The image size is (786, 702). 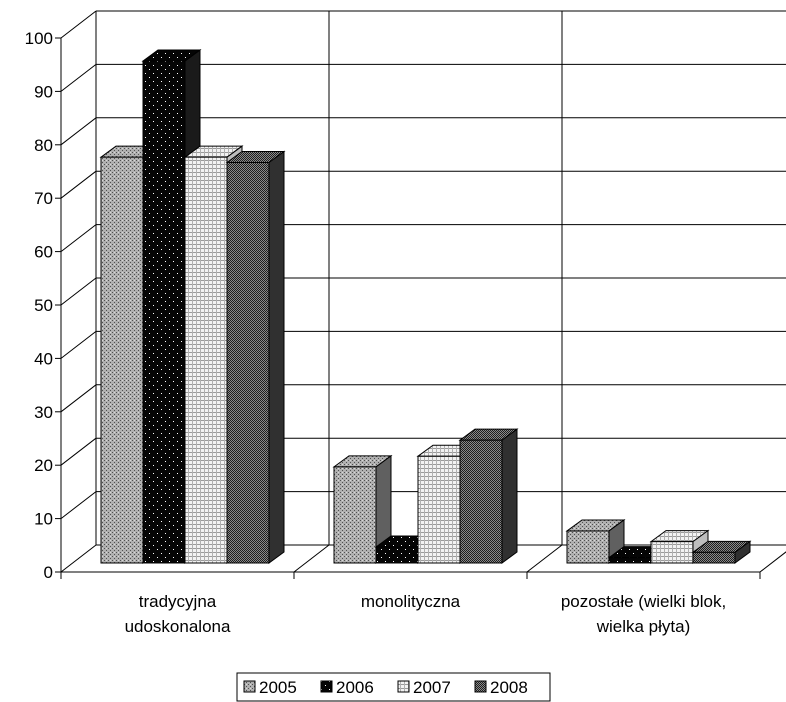 What do you see at coordinates (355, 687) in the screenshot?
I see `legend-label: 2006` at bounding box center [355, 687].